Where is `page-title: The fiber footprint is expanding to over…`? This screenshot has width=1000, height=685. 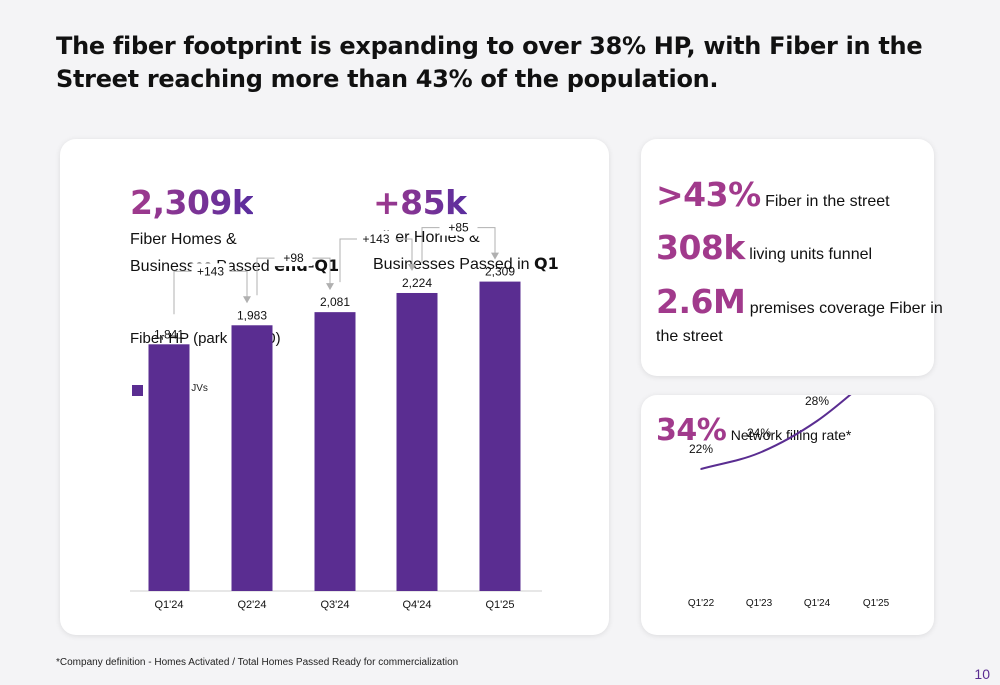
page-title: The fiber footprint is expanding to over… is located at coordinates (489, 62).